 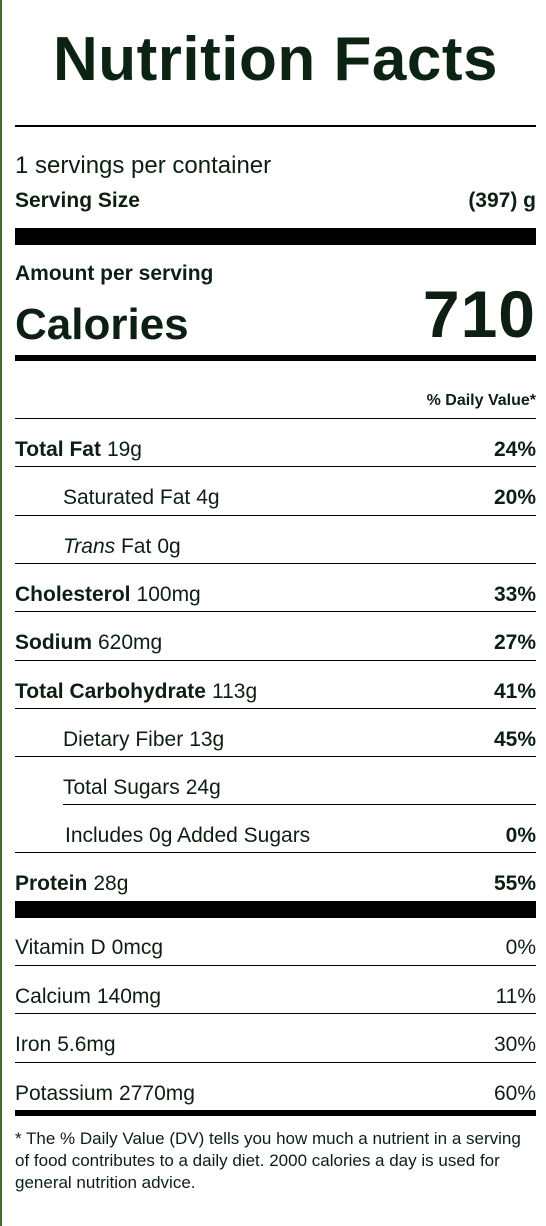 What do you see at coordinates (203, 787) in the screenshot?
I see `nutrient-amount: 24g` at bounding box center [203, 787].